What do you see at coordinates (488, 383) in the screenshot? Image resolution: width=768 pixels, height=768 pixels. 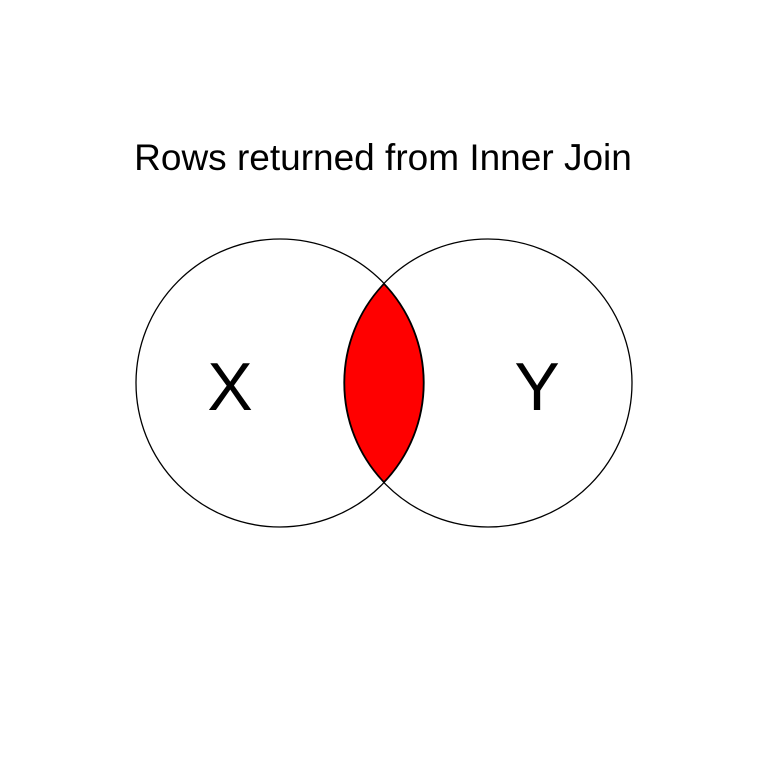 I see `set-y-circle` at bounding box center [488, 383].